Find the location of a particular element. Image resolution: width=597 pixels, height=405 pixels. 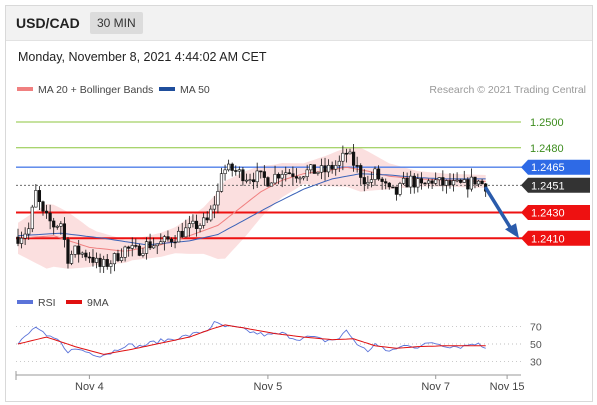

ma9-legend-swatch is located at coordinates (74, 302).